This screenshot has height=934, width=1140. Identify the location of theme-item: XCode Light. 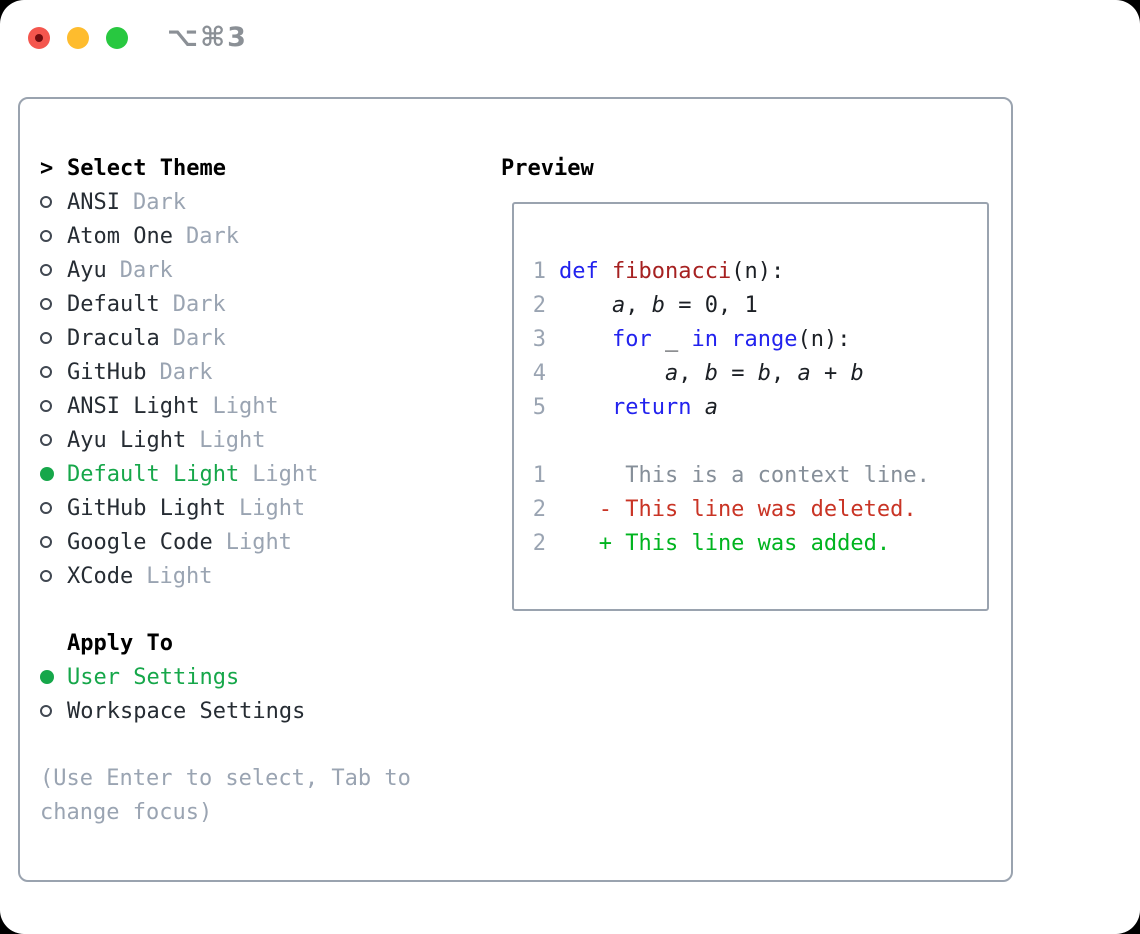
(179, 576).